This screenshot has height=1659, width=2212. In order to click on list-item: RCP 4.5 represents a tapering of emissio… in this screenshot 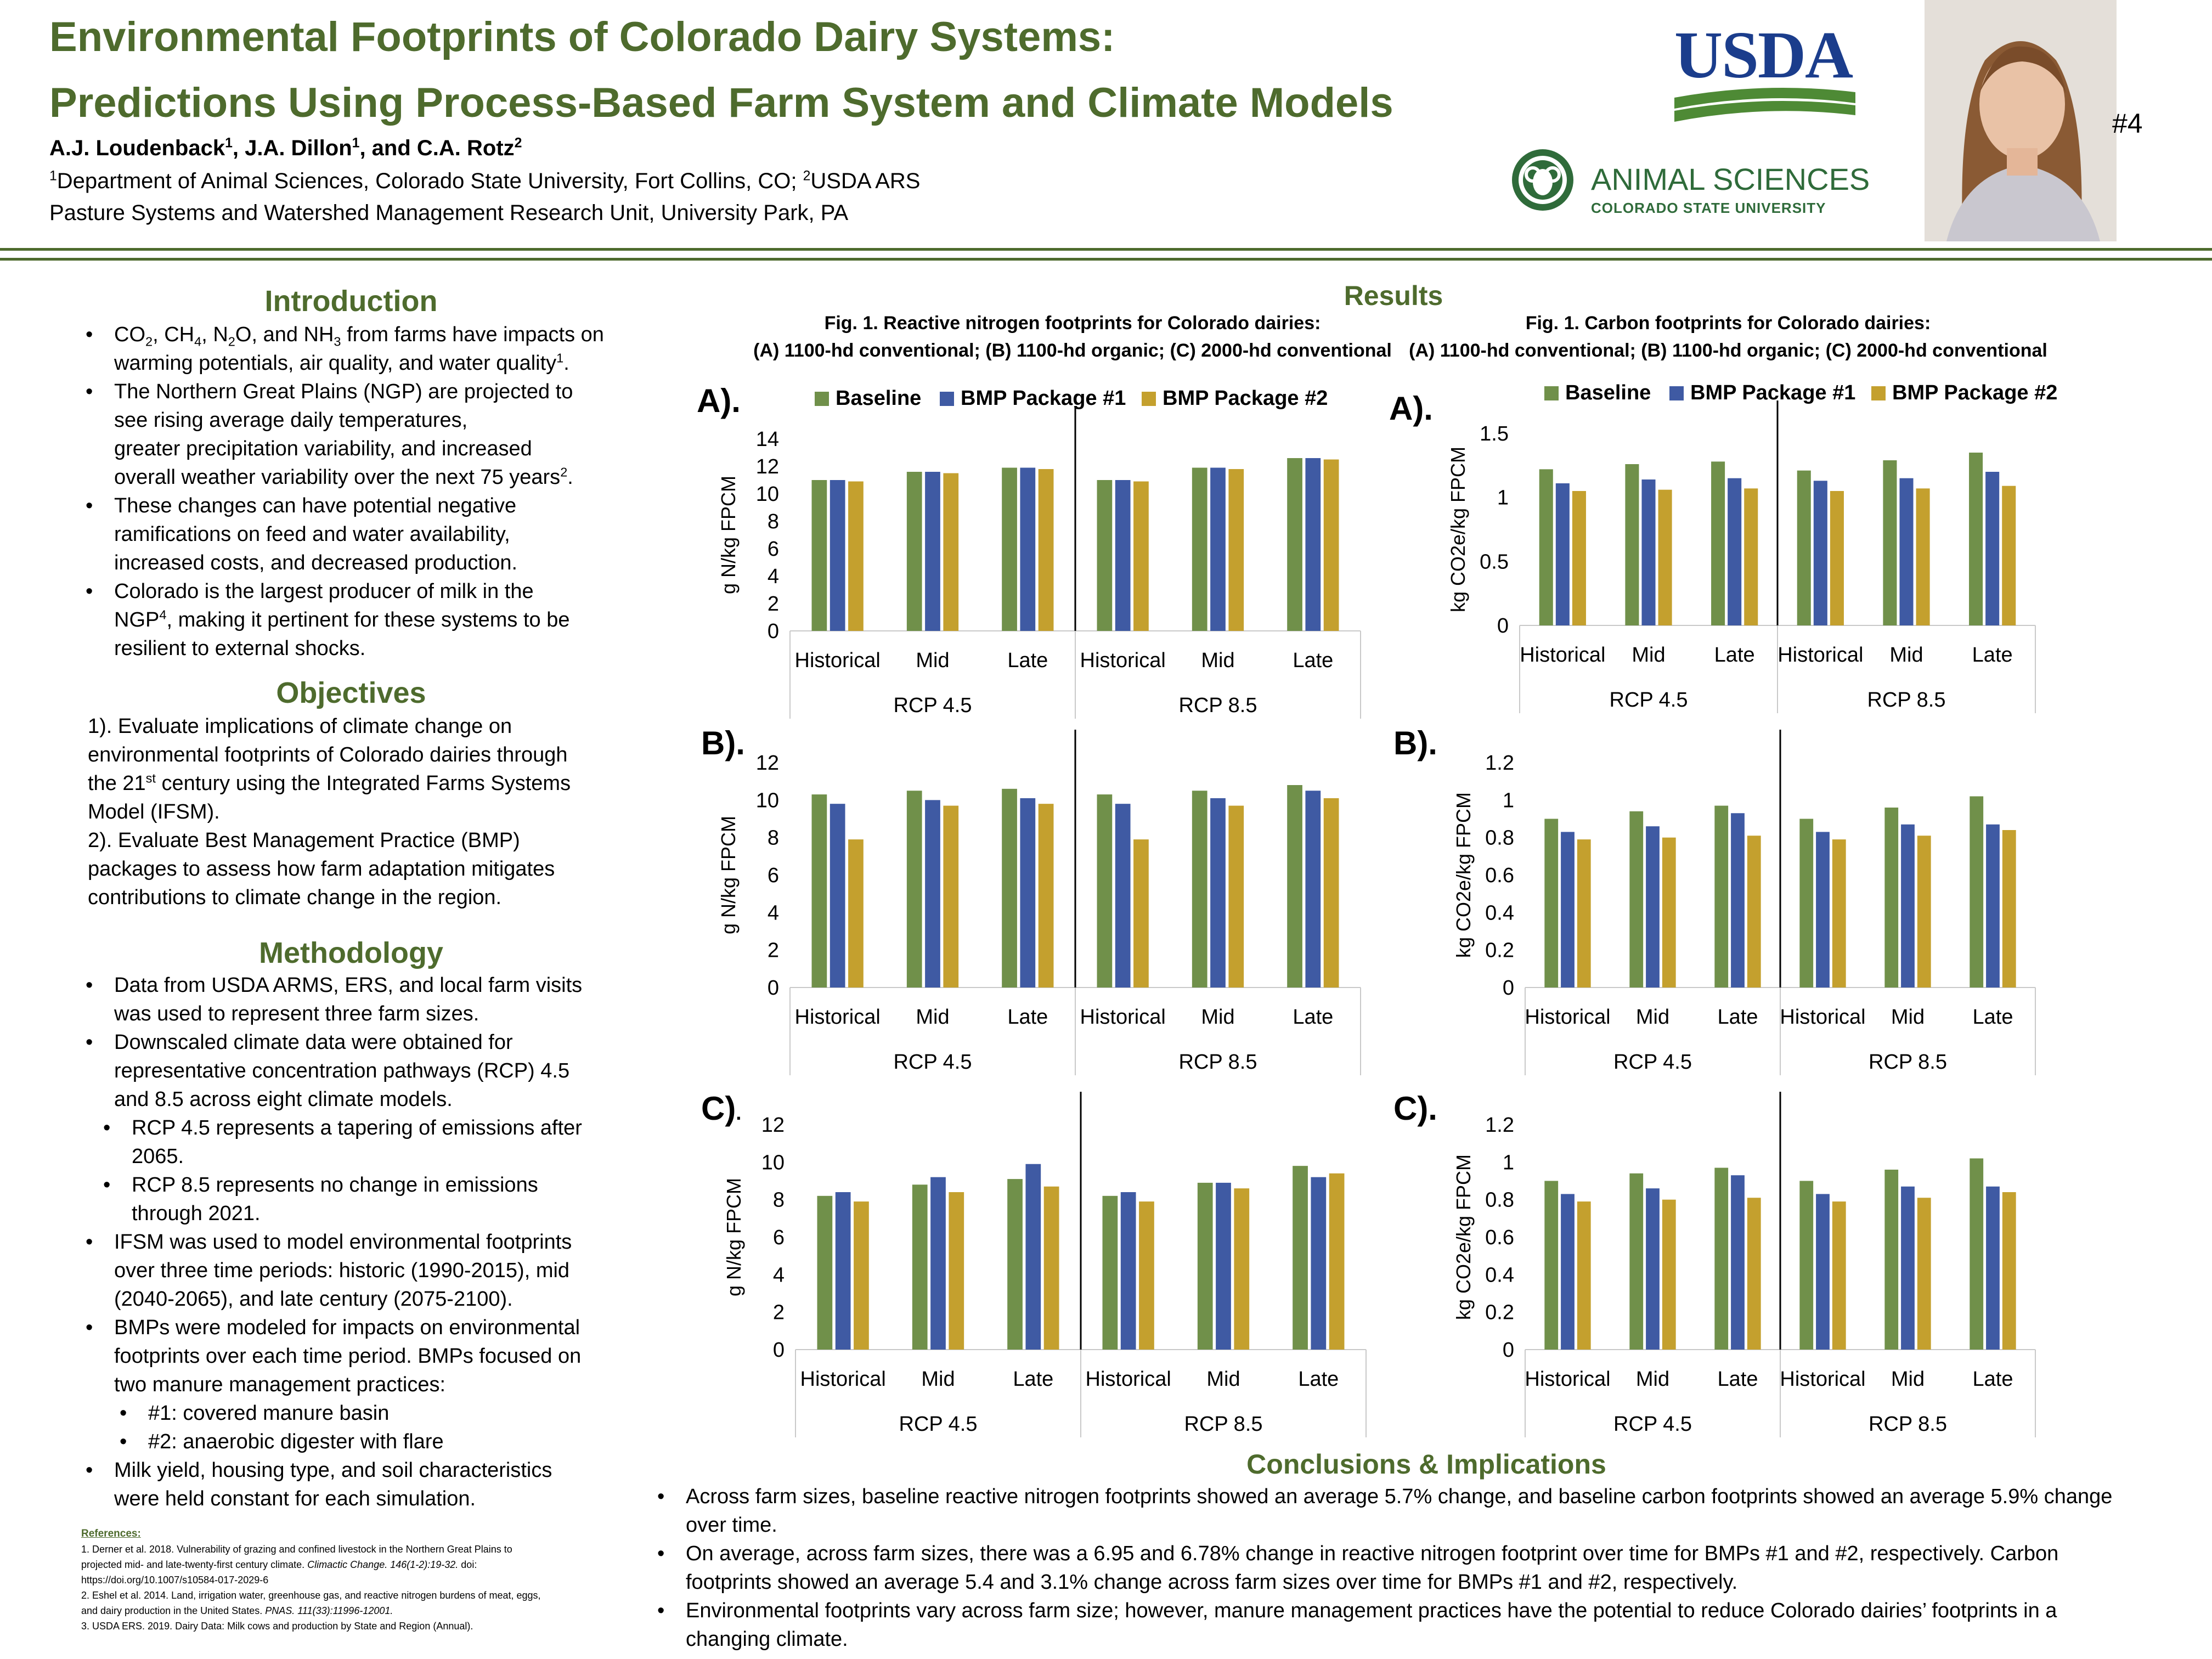, I will do `click(372, 1142)`.